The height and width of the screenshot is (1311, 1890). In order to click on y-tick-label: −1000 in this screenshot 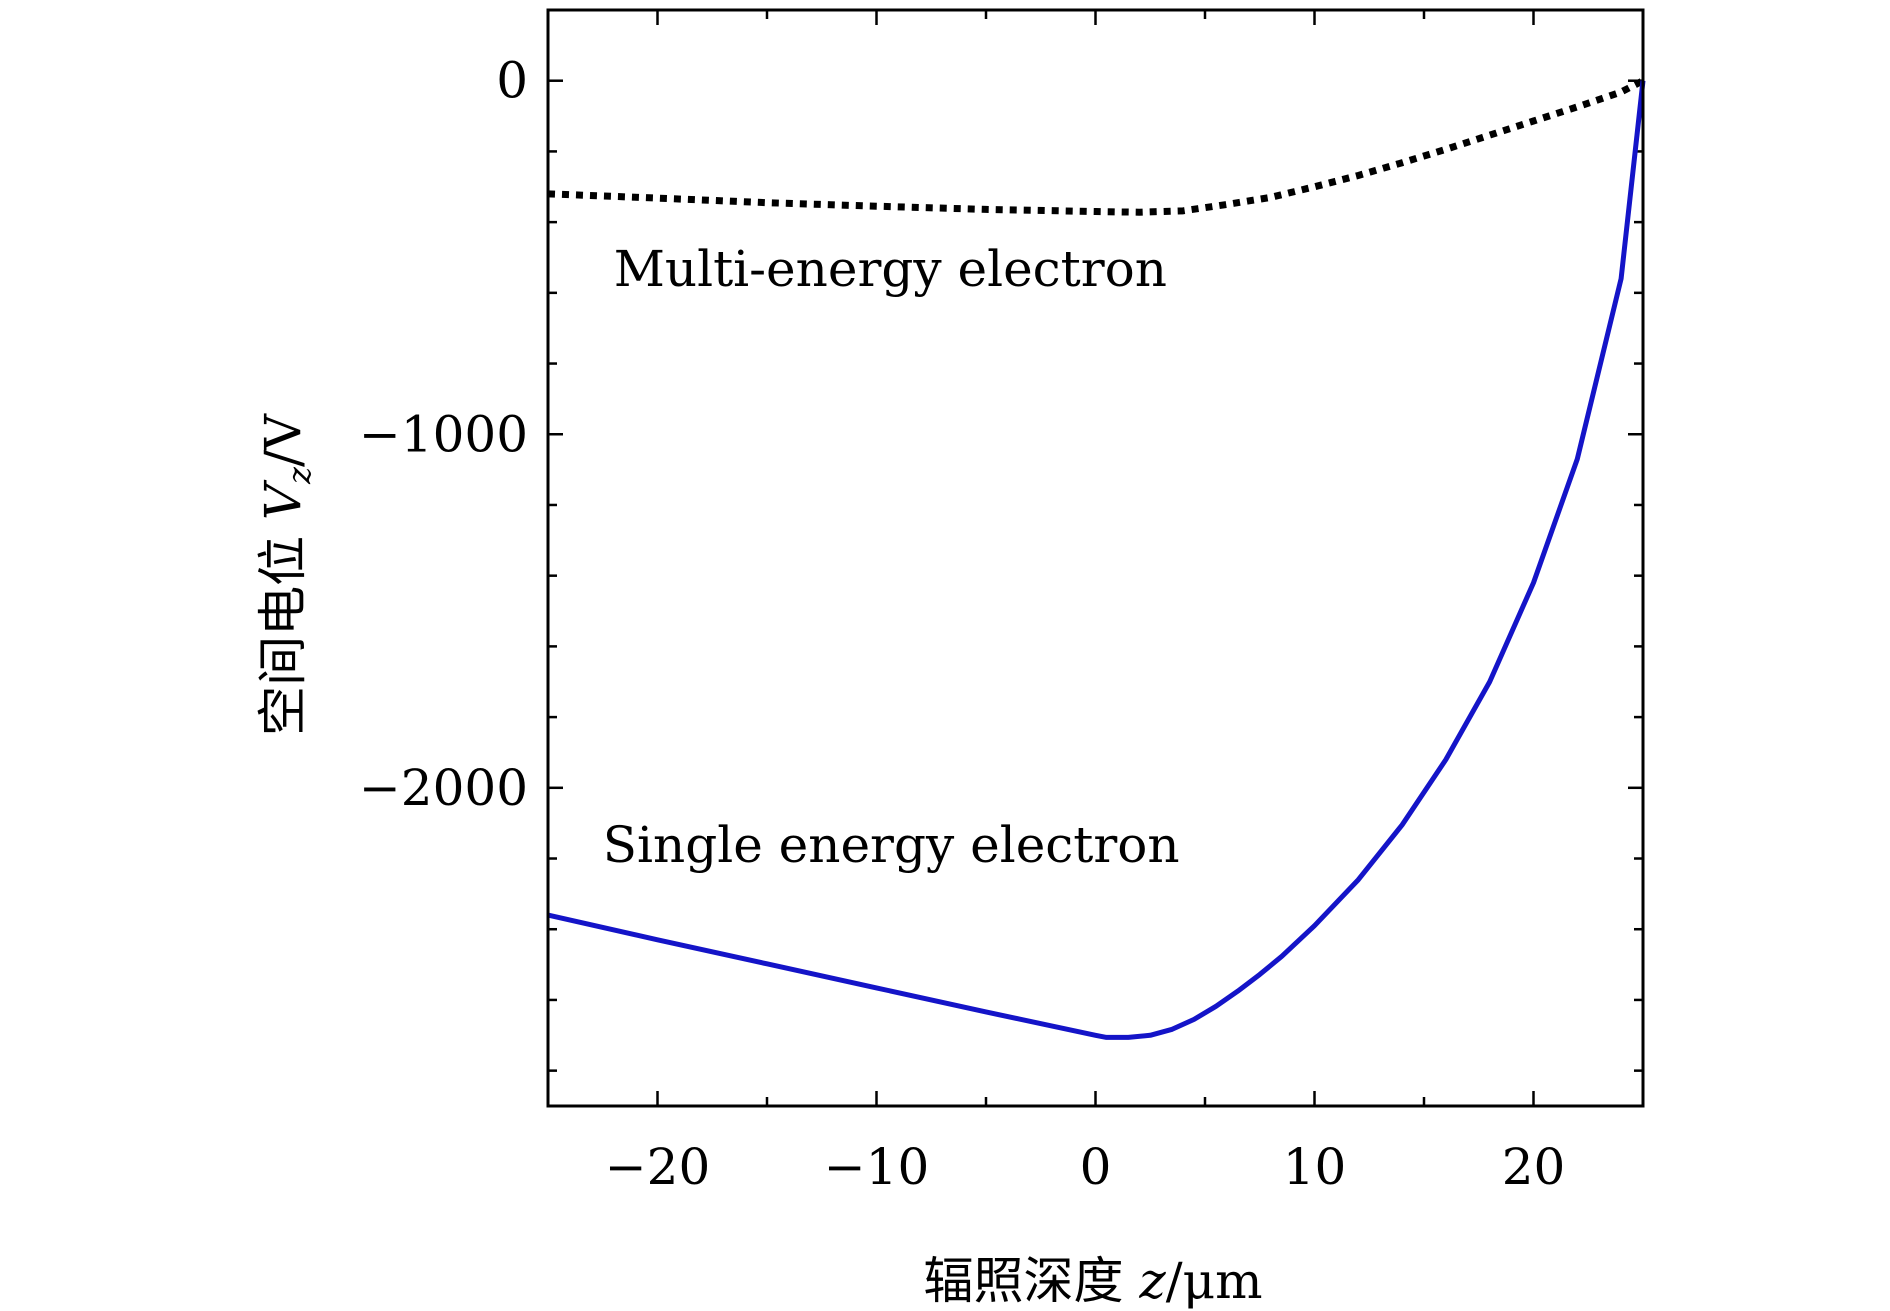, I will do `click(443, 434)`.